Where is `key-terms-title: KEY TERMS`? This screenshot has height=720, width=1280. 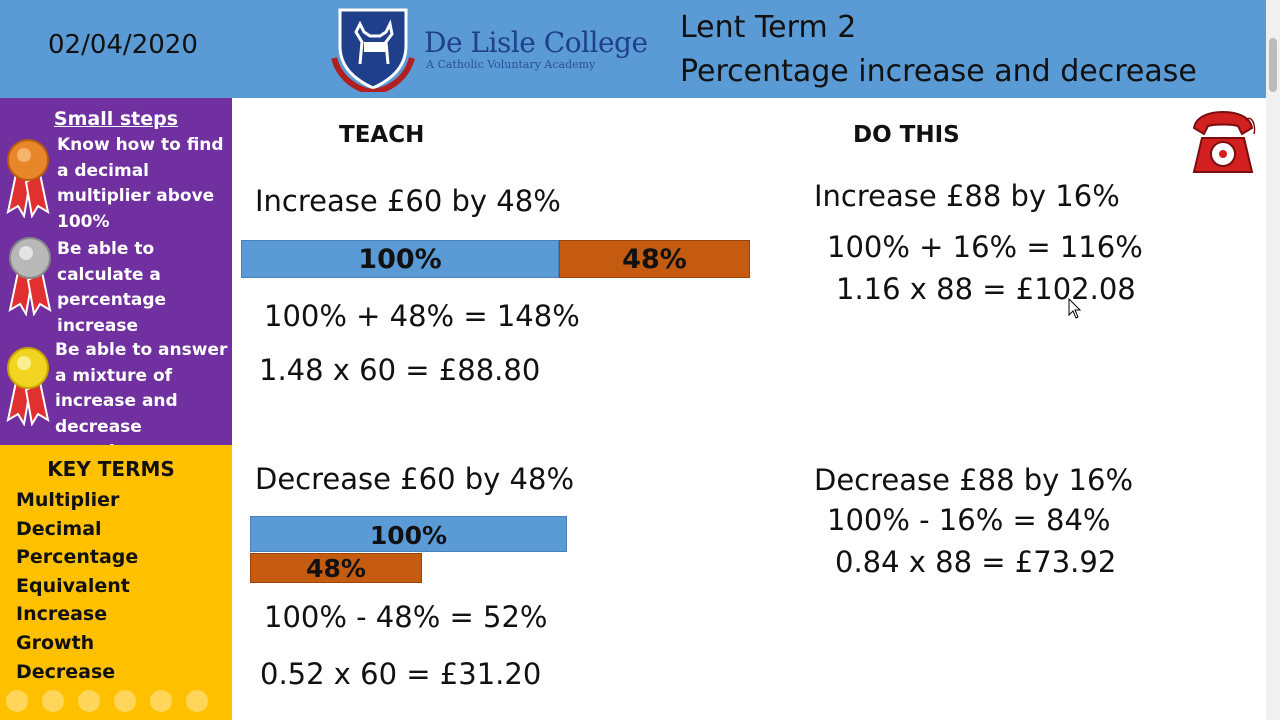 key-terms-title: KEY TERMS is located at coordinates (111, 469).